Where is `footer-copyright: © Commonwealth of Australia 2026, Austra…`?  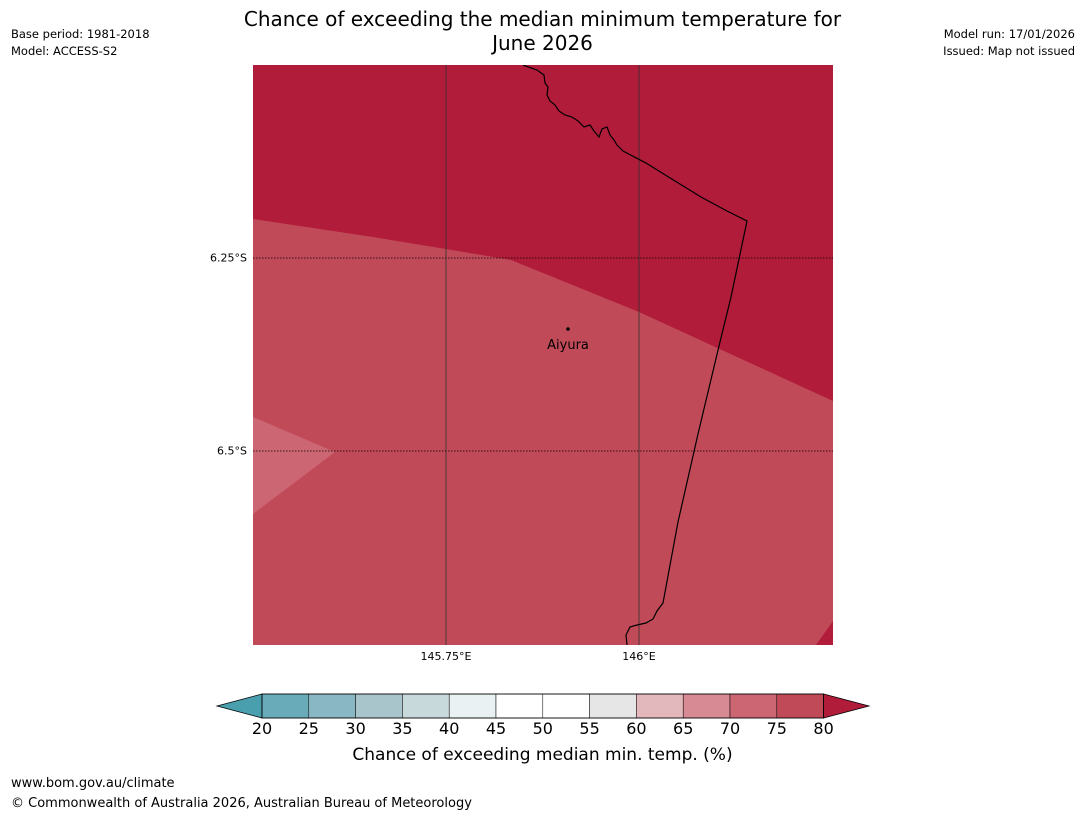
footer-copyright: © Commonwealth of Australia 2026, Austra… is located at coordinates (241, 803).